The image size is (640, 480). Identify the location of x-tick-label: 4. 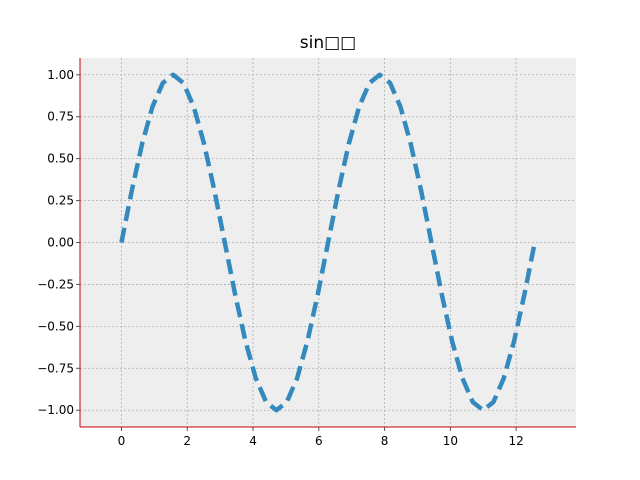
(253, 441).